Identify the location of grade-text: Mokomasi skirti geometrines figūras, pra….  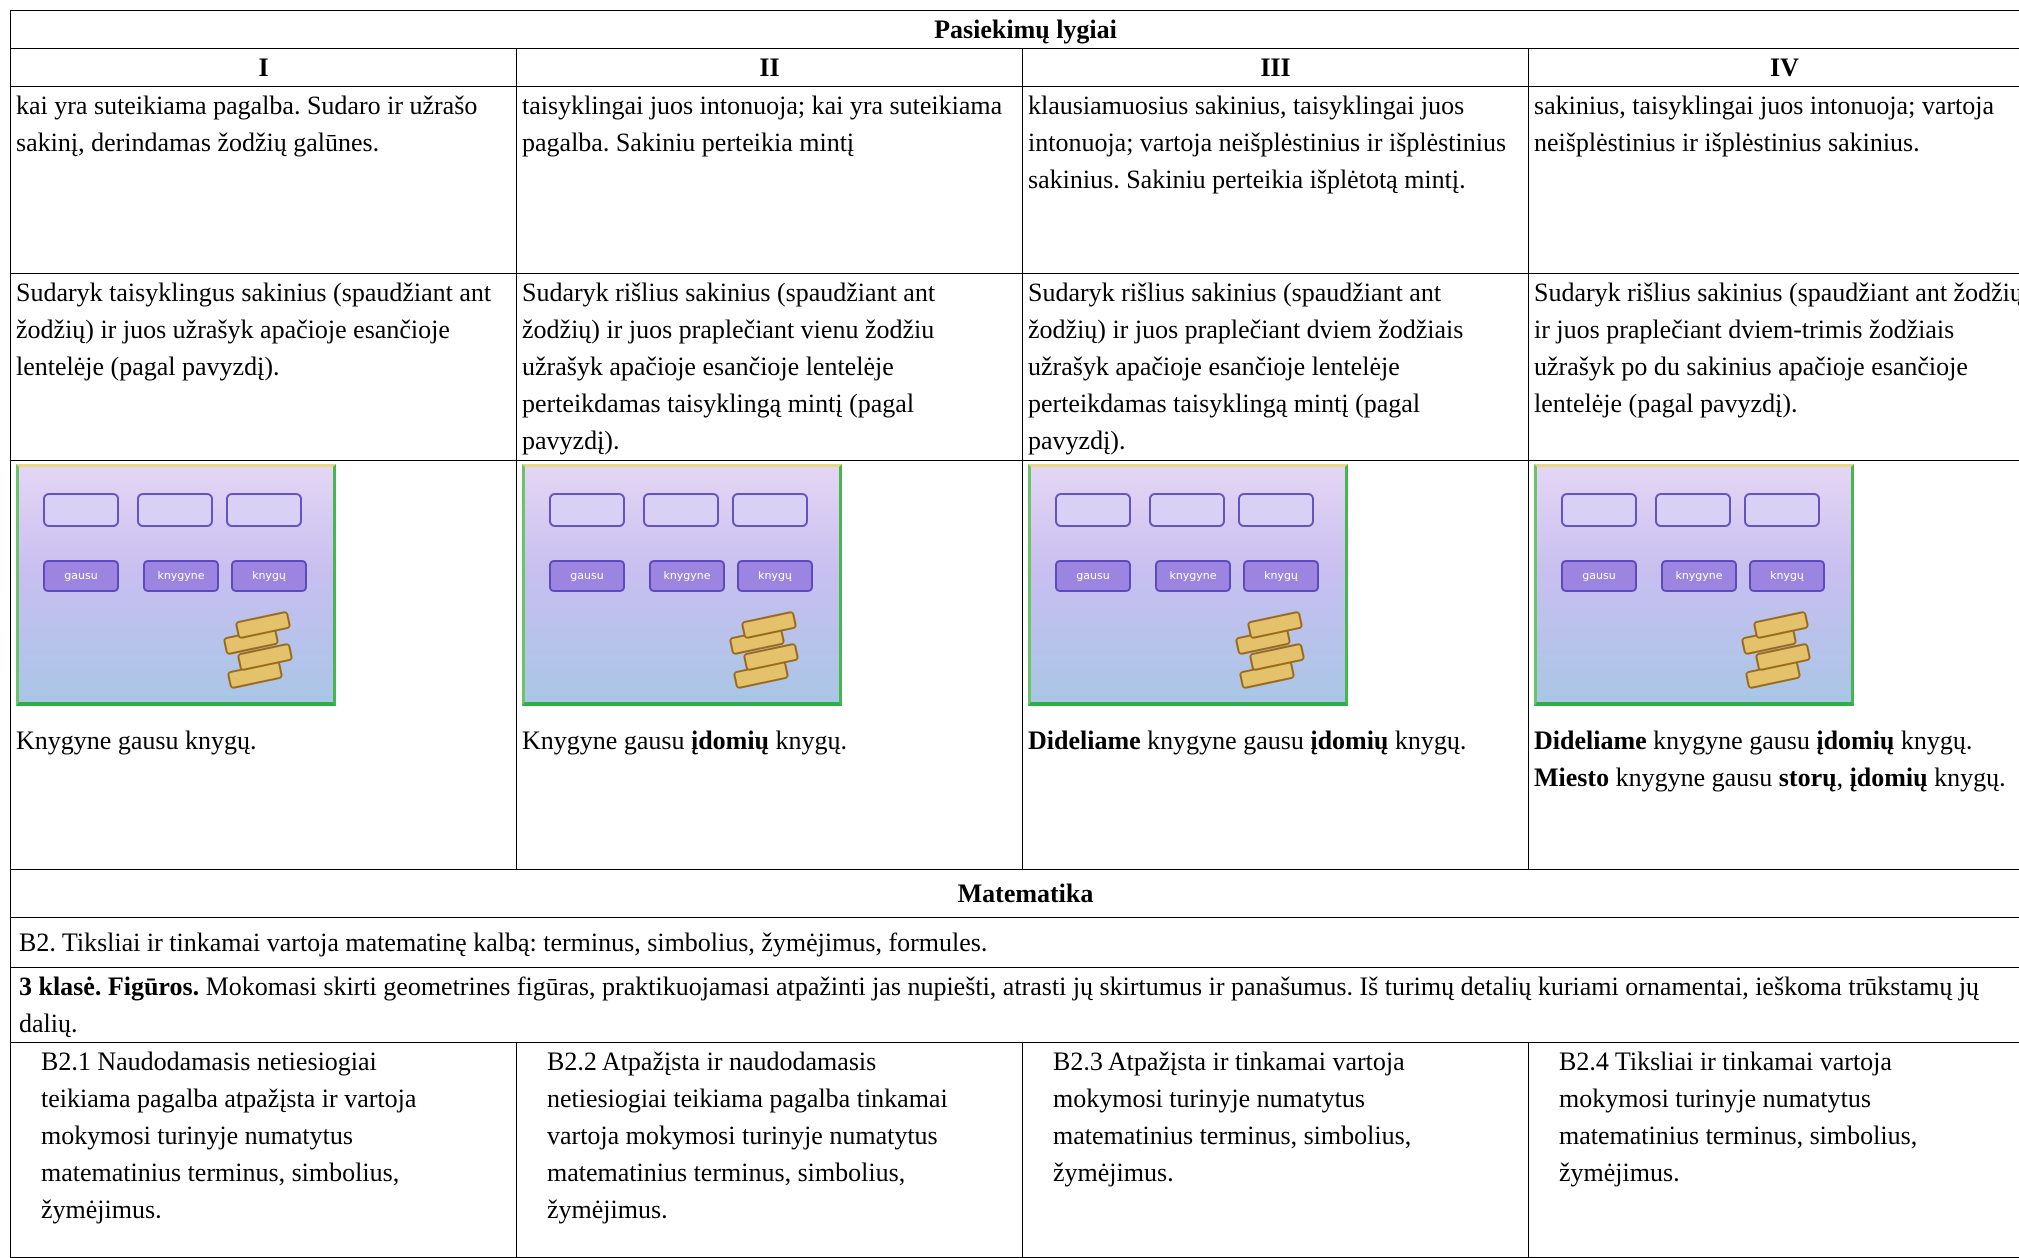
(999, 1005).